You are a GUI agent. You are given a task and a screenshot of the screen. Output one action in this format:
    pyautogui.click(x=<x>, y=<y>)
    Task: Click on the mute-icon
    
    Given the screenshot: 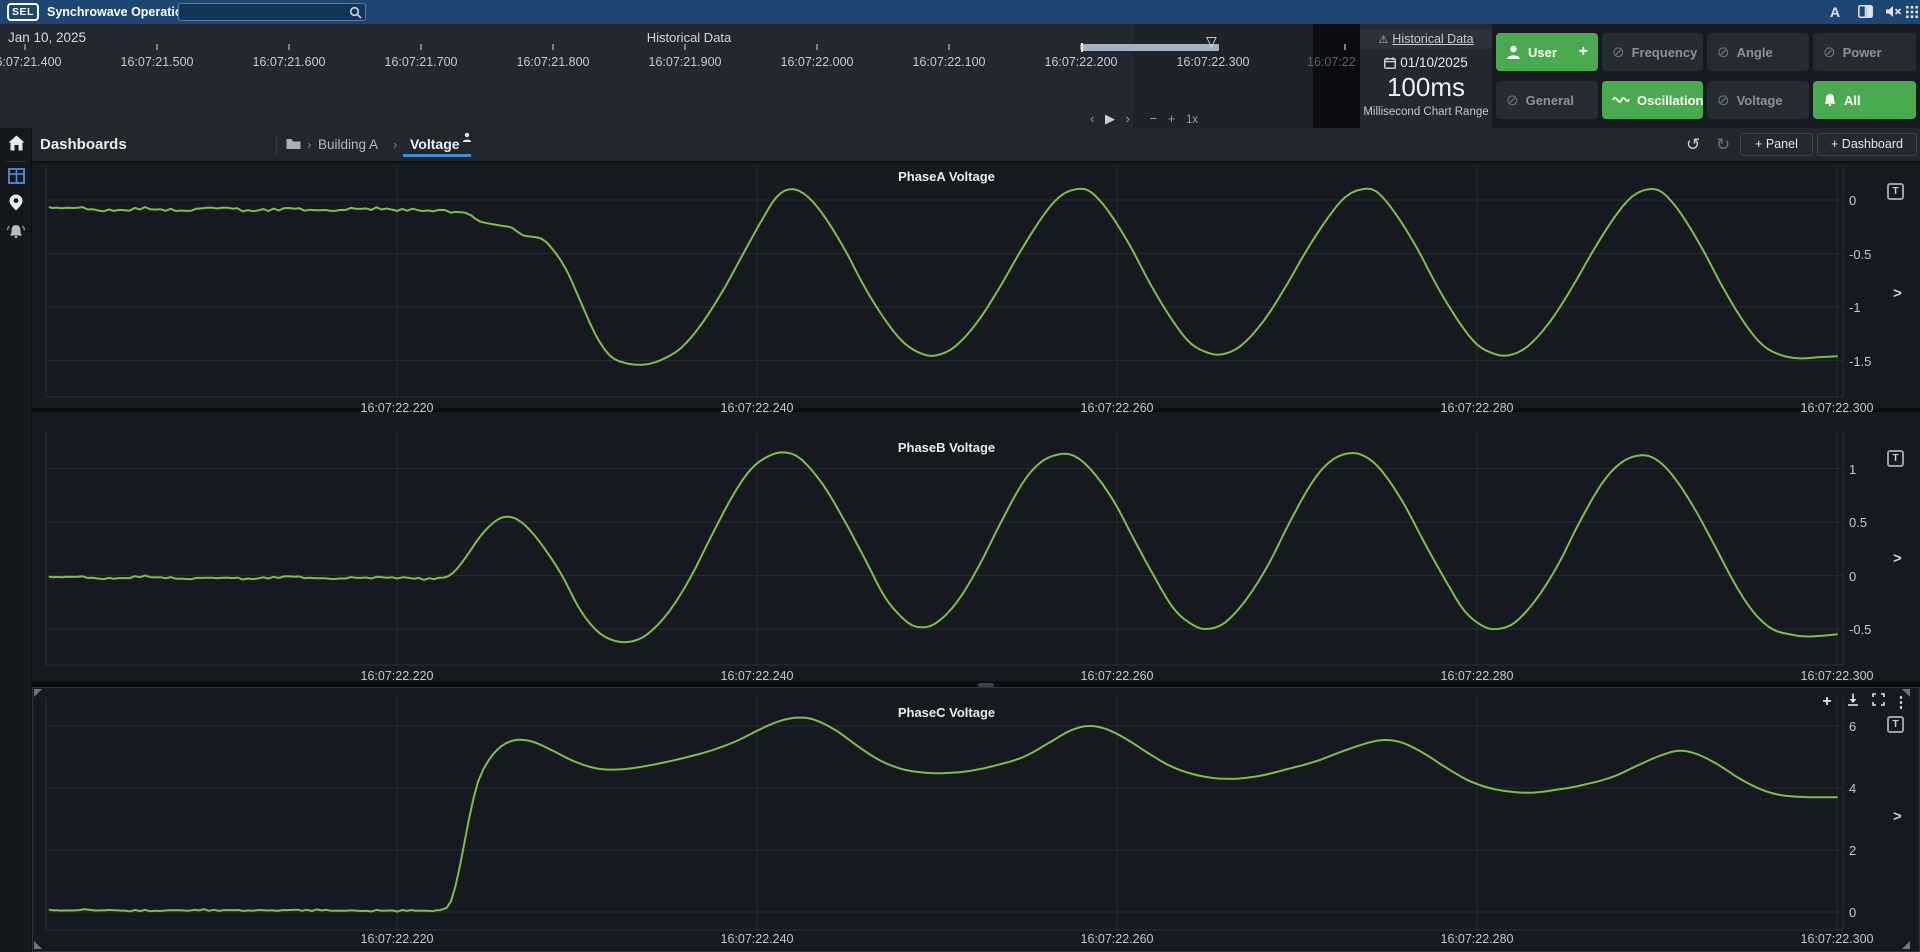 What is the action you would take?
    pyautogui.click(x=1893, y=12)
    